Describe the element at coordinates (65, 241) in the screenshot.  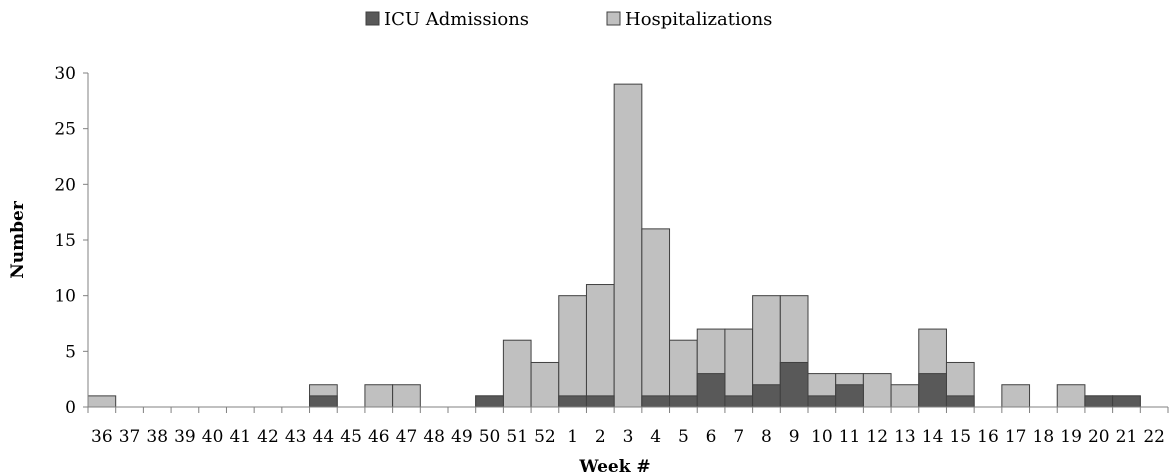
I see `y-tick-label: 15` at that location.